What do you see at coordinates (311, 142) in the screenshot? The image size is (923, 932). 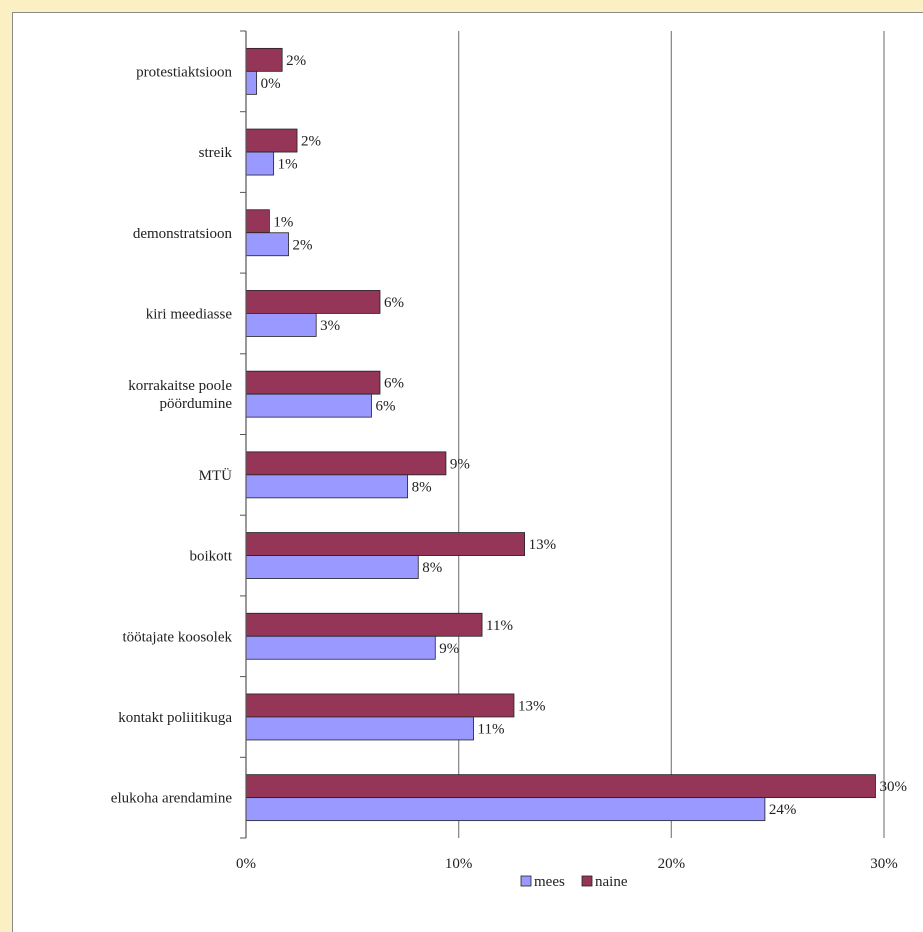 I see `data-label-naine-1: 2%` at bounding box center [311, 142].